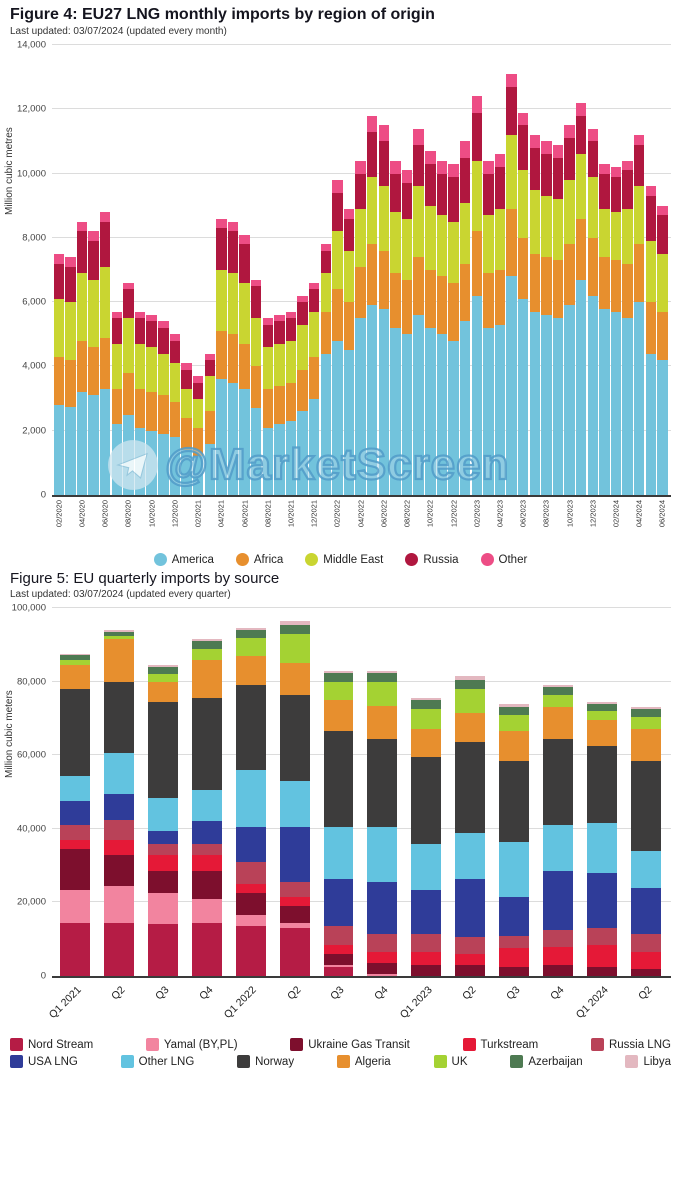 This screenshot has width=681, height=1200. What do you see at coordinates (382, 792) in the screenshot?
I see `bar-Q4` at bounding box center [382, 792].